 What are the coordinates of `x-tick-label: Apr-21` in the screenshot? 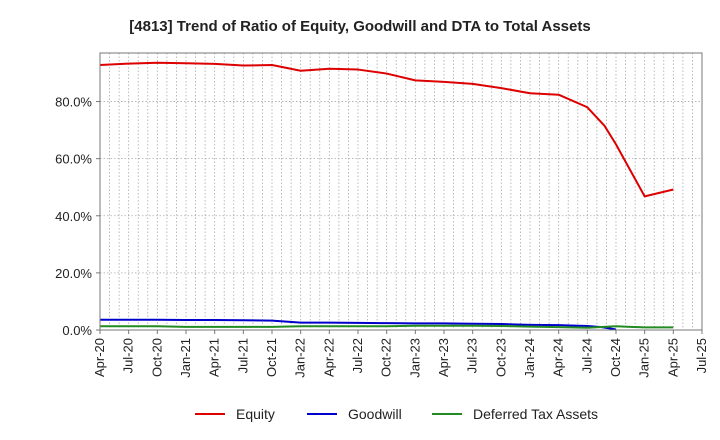 It's located at (214, 357).